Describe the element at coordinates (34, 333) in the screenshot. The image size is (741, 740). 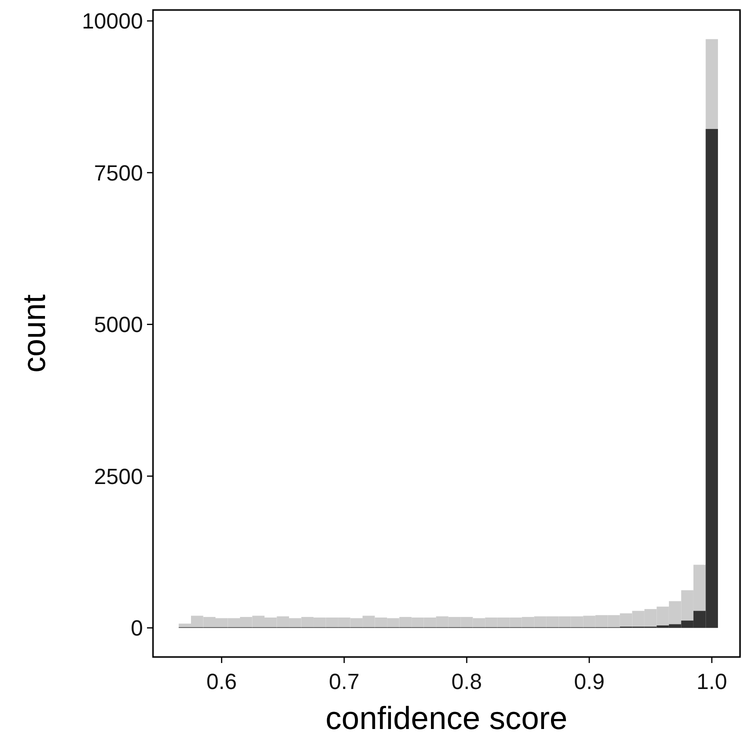
I see `y-axis-title: count` at that location.